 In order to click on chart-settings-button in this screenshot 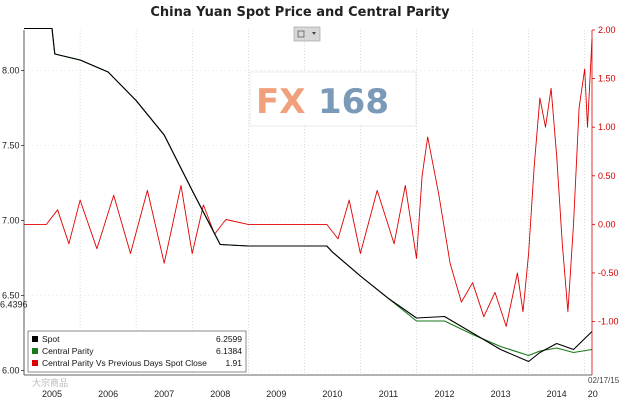, I will do `click(307, 34)`.